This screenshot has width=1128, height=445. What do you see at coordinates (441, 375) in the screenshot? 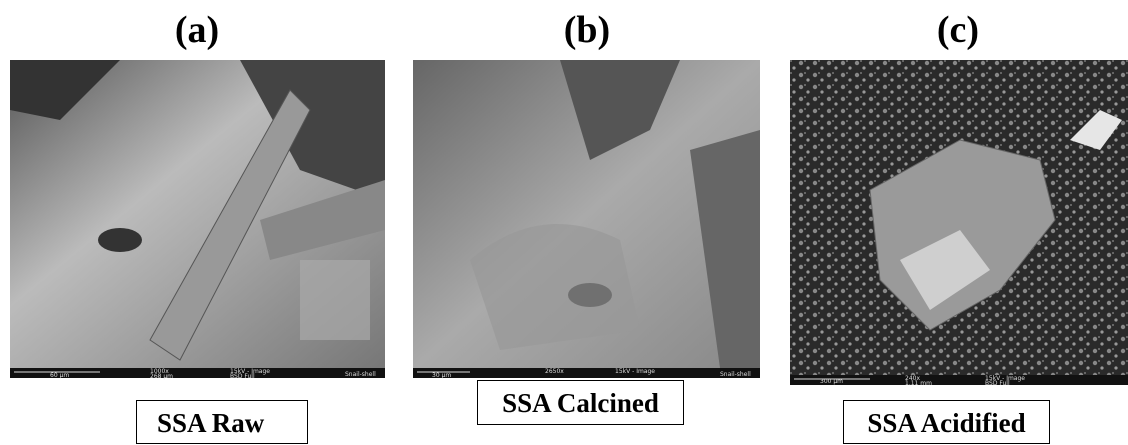
I see `scale-text: 30 µm` at bounding box center [441, 375].